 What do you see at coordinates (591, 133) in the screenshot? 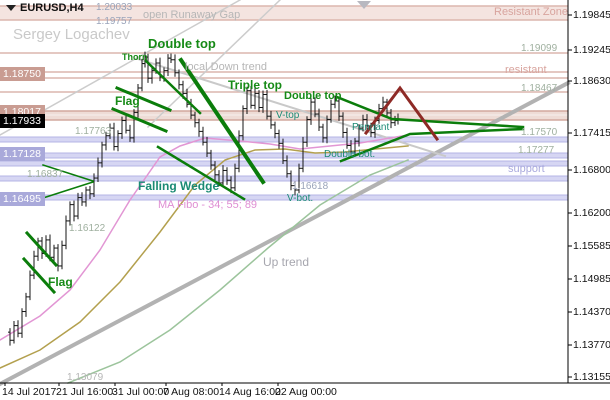
I see `y-axis-label: 1.17415` at bounding box center [591, 133].